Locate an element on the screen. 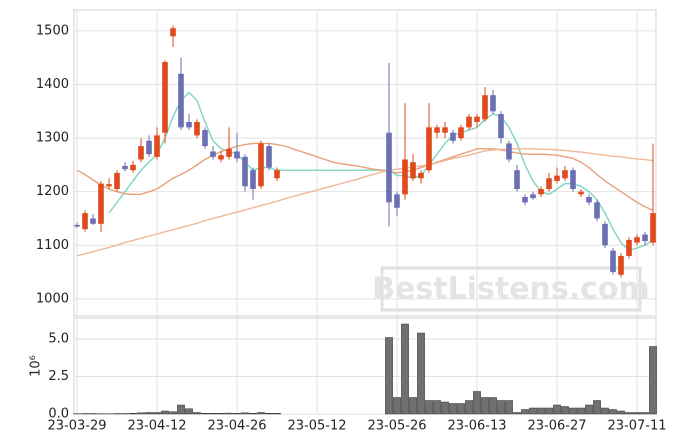 This screenshot has height=444, width=675. x-tick-label: 23-07-11 is located at coordinates (636, 426).